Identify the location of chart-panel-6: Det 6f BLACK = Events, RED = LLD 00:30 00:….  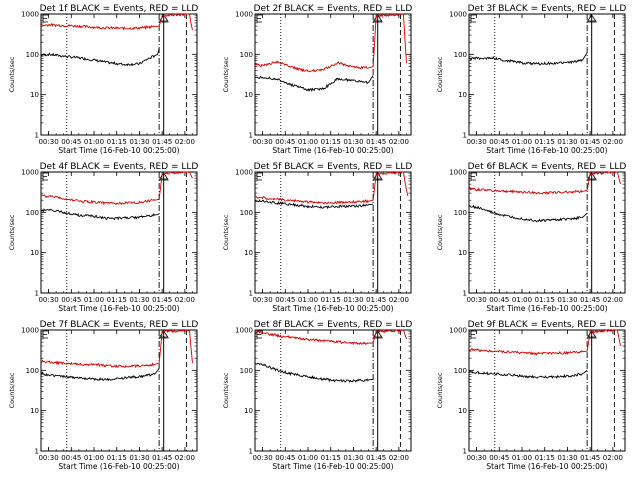
(531, 237).